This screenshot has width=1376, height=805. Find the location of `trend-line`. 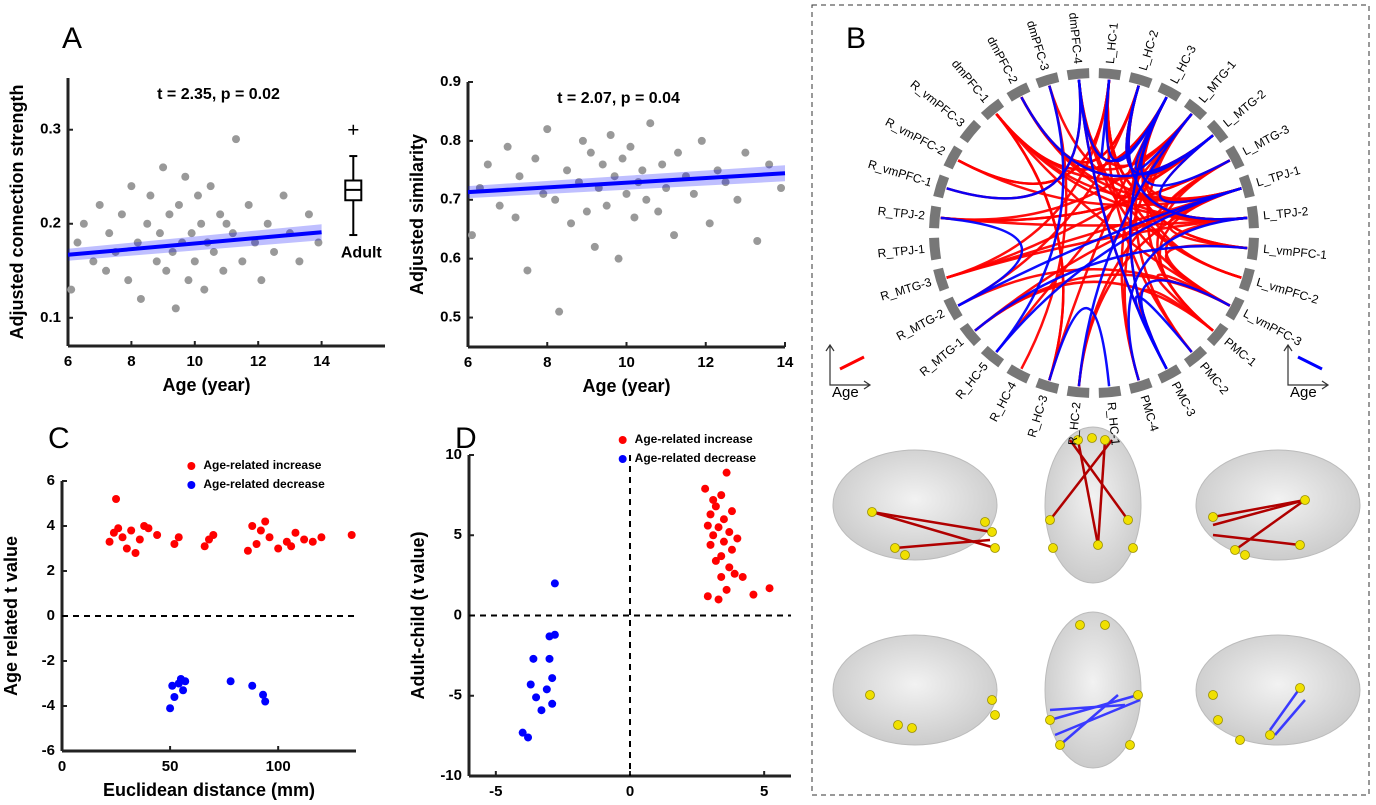

trend-line is located at coordinates (1310, 363).